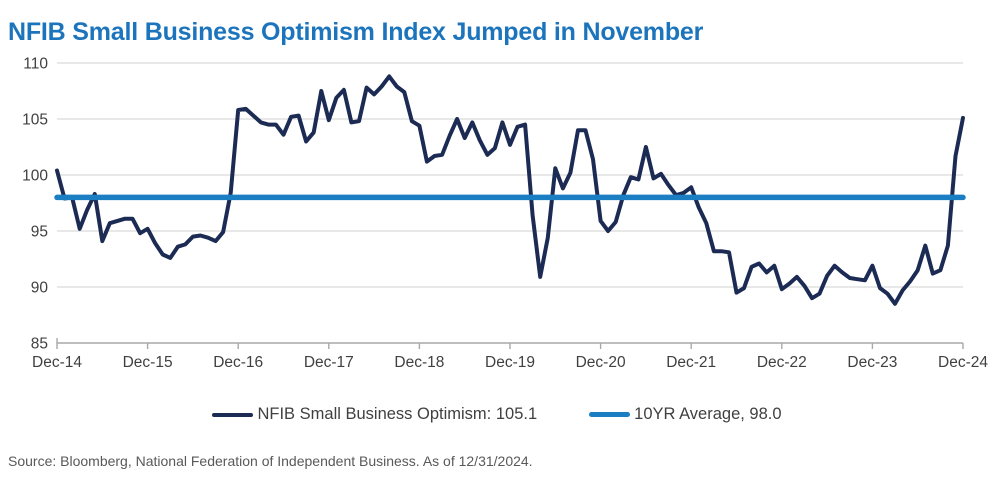 The width and height of the screenshot is (994, 485). Describe the element at coordinates (708, 414) in the screenshot. I see `legend-label-average: 10YR Average, 98.0` at that location.